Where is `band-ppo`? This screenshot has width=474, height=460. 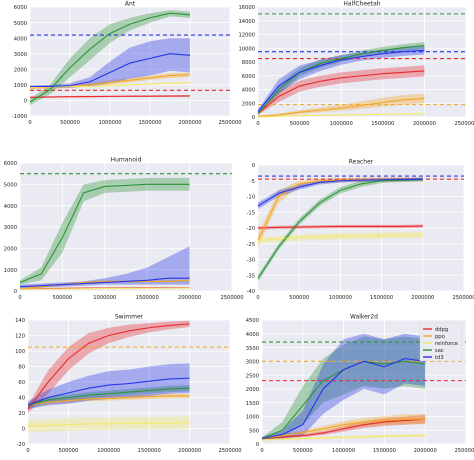
band-ppo is located at coordinates (341, 105).